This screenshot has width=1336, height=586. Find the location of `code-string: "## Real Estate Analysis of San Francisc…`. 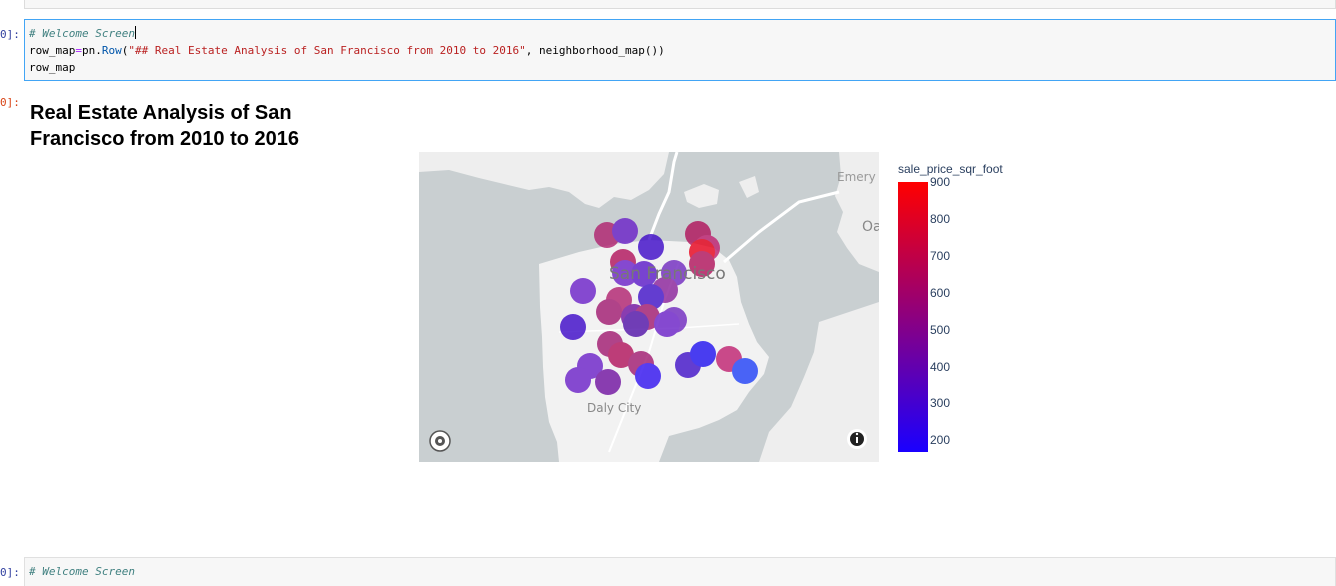

code-string: "## Real Estate Analysis of San Francisc… is located at coordinates (327, 50).